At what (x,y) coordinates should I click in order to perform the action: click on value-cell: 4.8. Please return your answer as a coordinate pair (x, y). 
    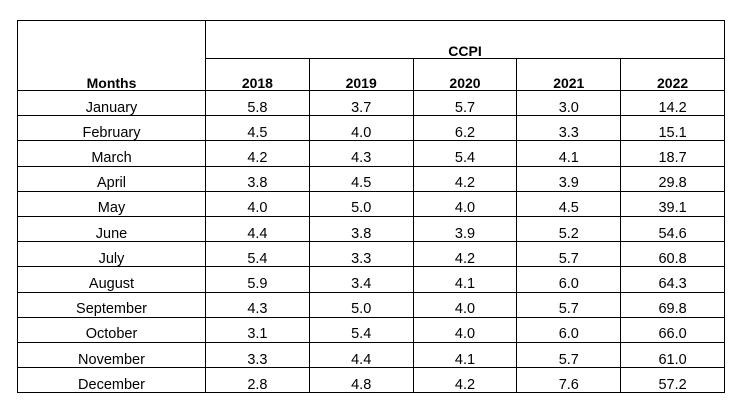
    Looking at the image, I should click on (361, 380).